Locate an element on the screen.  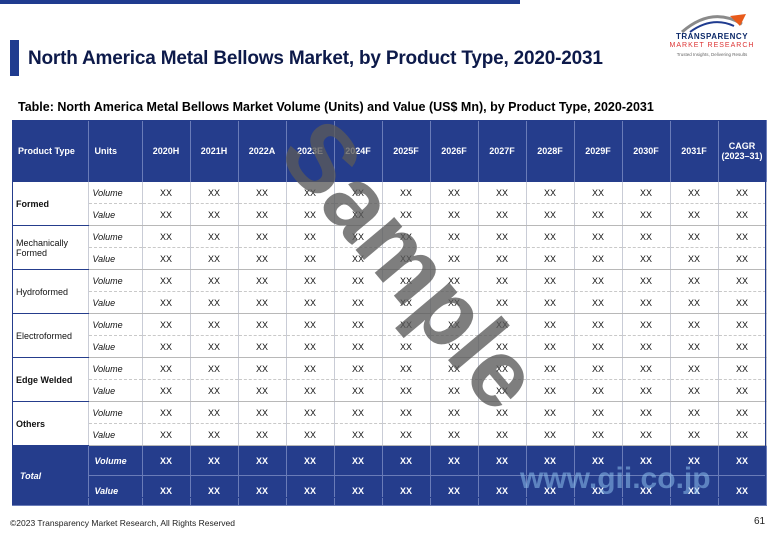
product-type-cell: Electroformed is located at coordinates (50, 335).